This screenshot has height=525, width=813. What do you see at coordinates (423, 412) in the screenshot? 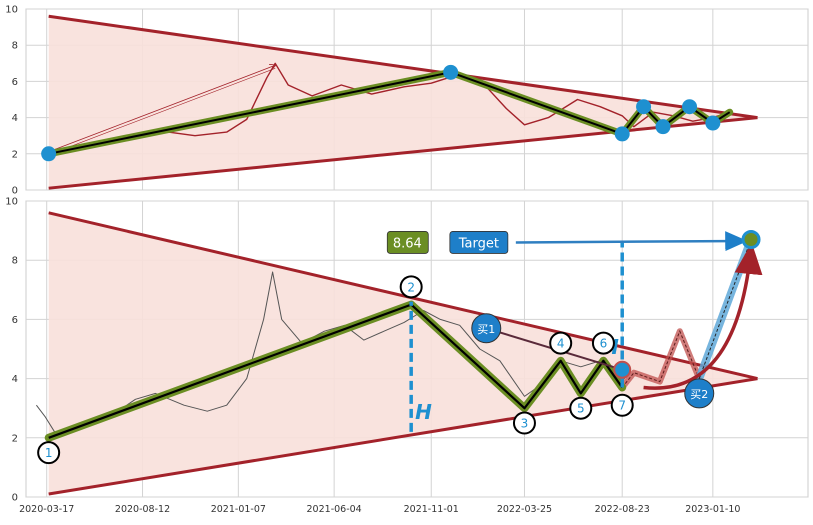
I see `bottom-height-label: H` at bounding box center [423, 412].